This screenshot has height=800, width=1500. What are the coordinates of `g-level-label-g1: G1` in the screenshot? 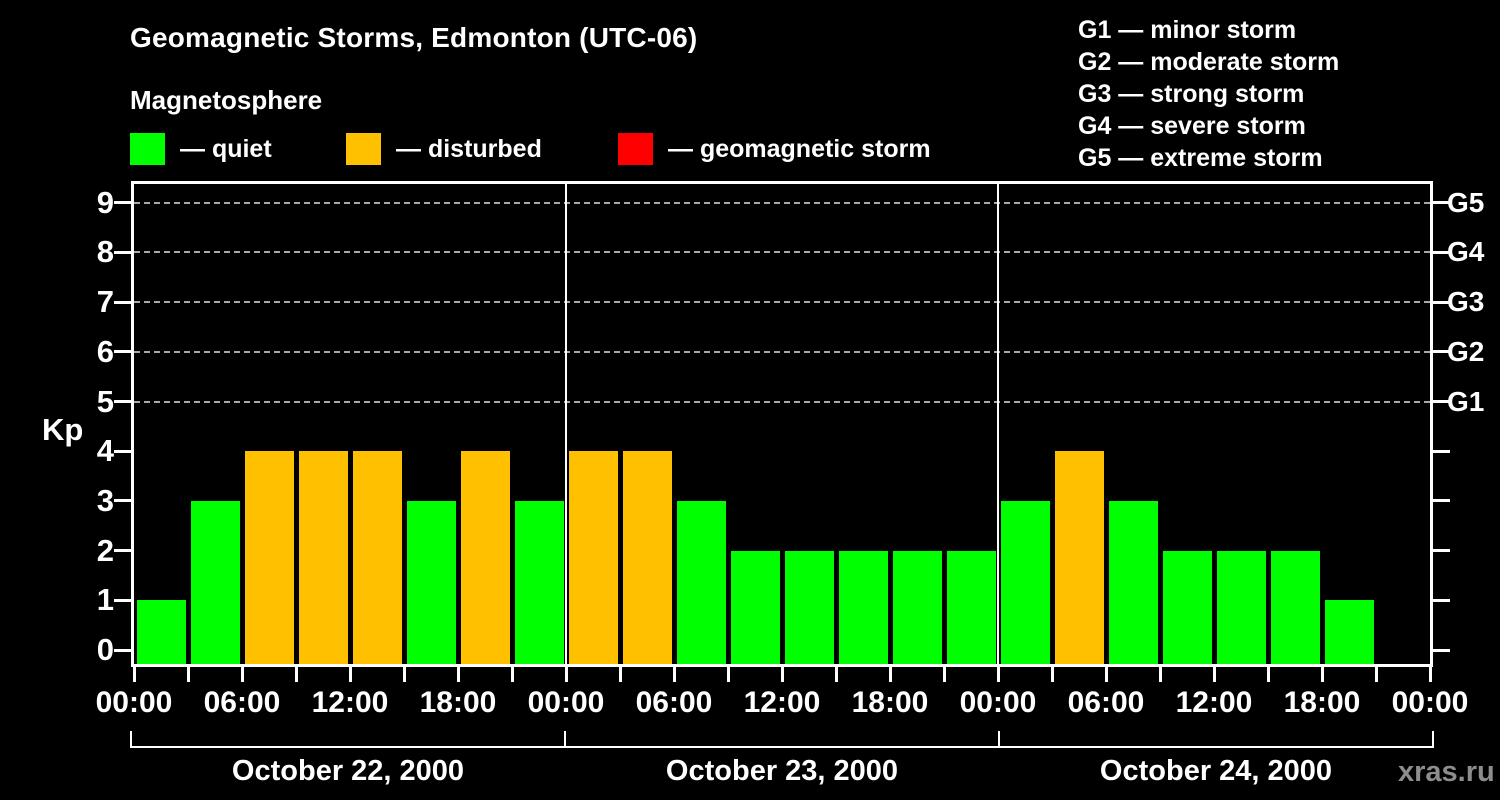 It's located at (1466, 401).